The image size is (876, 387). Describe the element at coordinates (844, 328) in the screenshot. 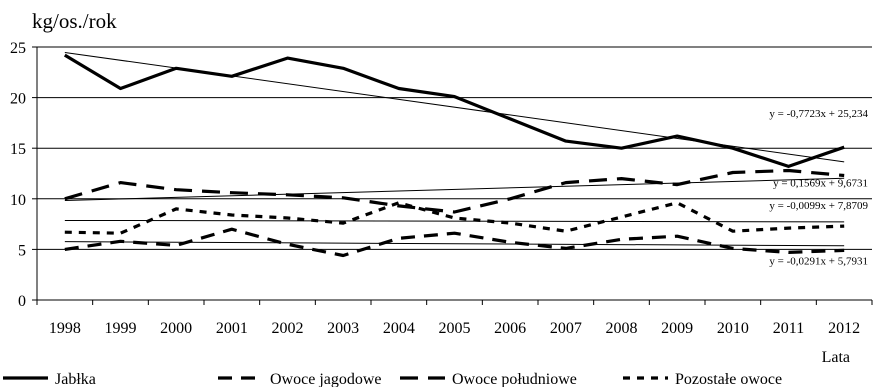

I see `x-tick-label: 2012` at that location.